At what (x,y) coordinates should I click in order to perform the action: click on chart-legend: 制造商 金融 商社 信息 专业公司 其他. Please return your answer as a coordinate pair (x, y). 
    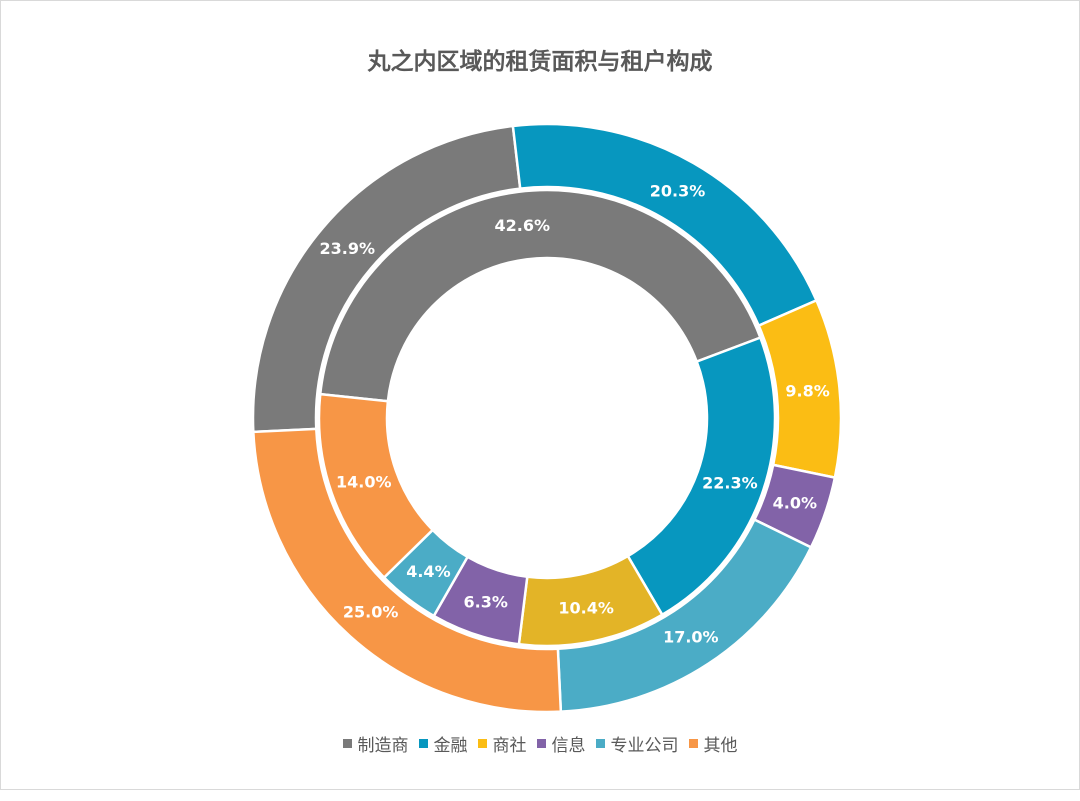
    Looking at the image, I should click on (540, 743).